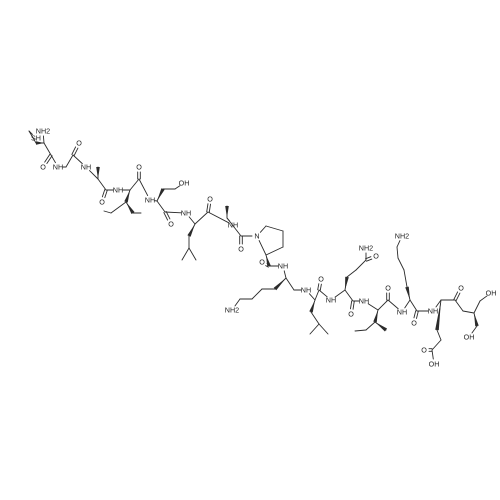 Image resolution: width=500 pixels, height=500 pixels. What do you see at coordinates (376, 256) in the screenshot?
I see `atom-label-o10: O` at bounding box center [376, 256].